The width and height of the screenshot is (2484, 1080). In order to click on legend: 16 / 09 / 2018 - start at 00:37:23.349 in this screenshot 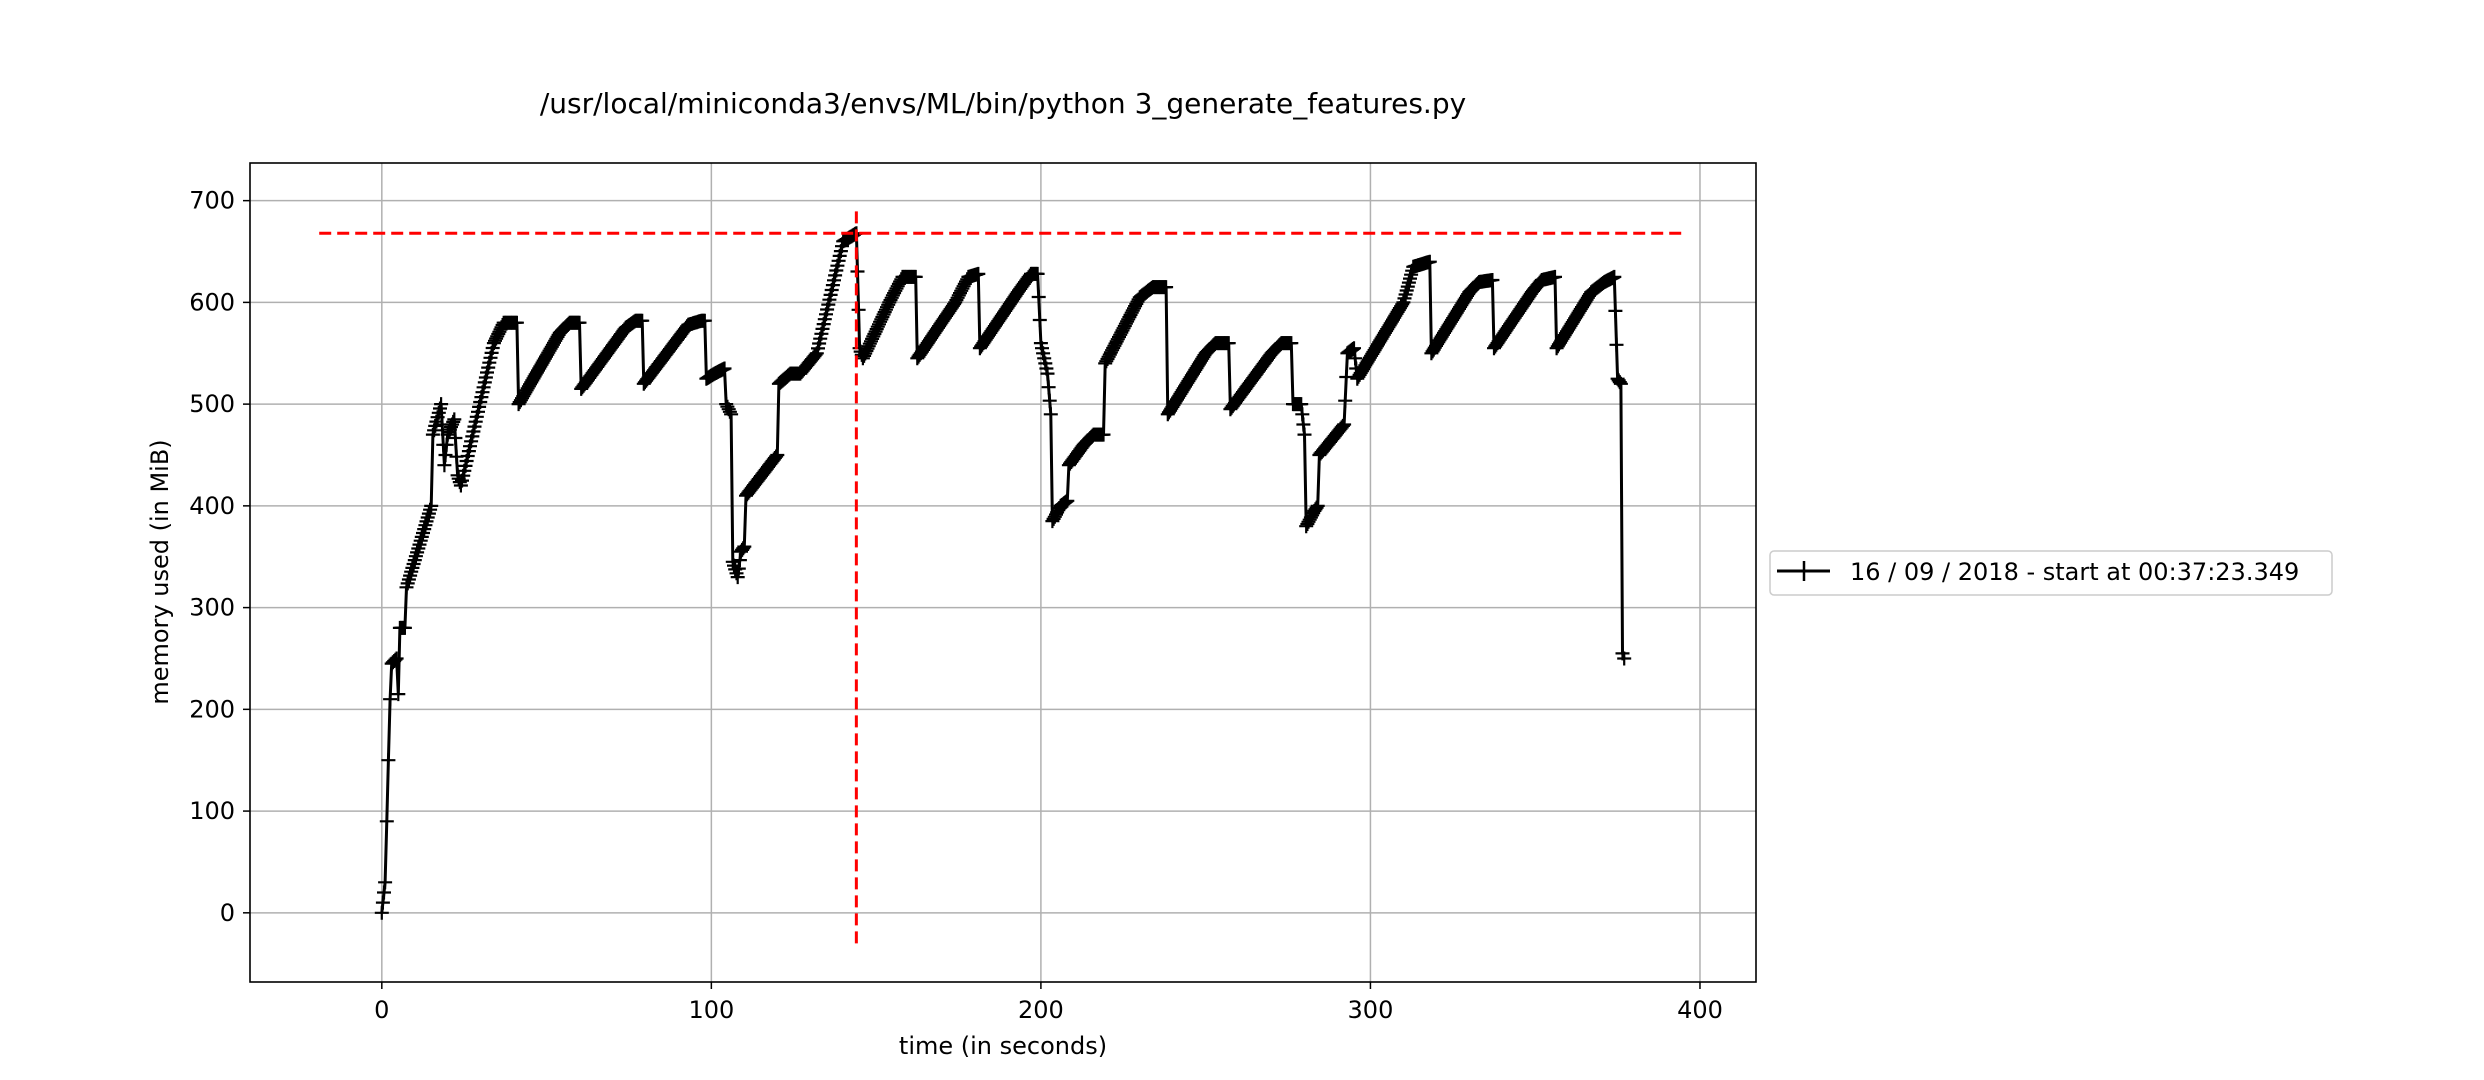, I will do `click(2051, 573)`.